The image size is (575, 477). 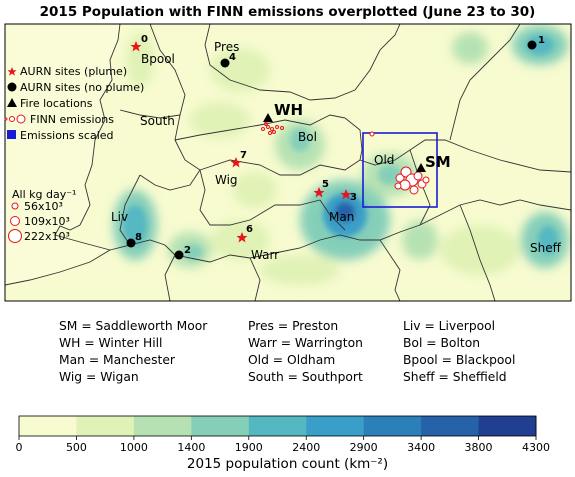 I want to click on place-label-south: South, so click(x=157, y=121).